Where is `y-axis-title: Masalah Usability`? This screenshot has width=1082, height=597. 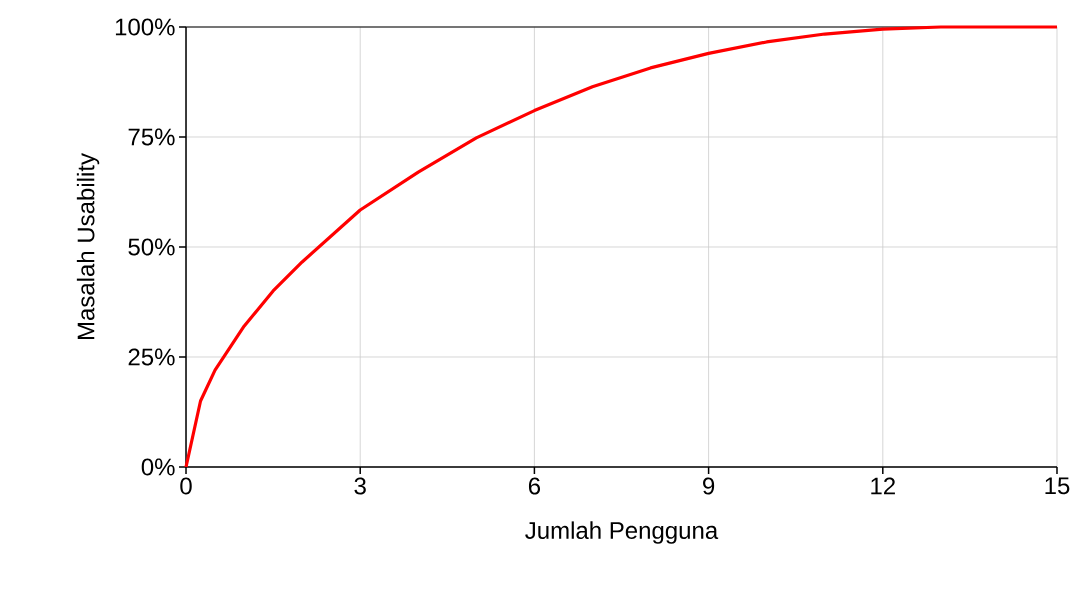 y-axis-title: Masalah Usability is located at coordinates (88, 246).